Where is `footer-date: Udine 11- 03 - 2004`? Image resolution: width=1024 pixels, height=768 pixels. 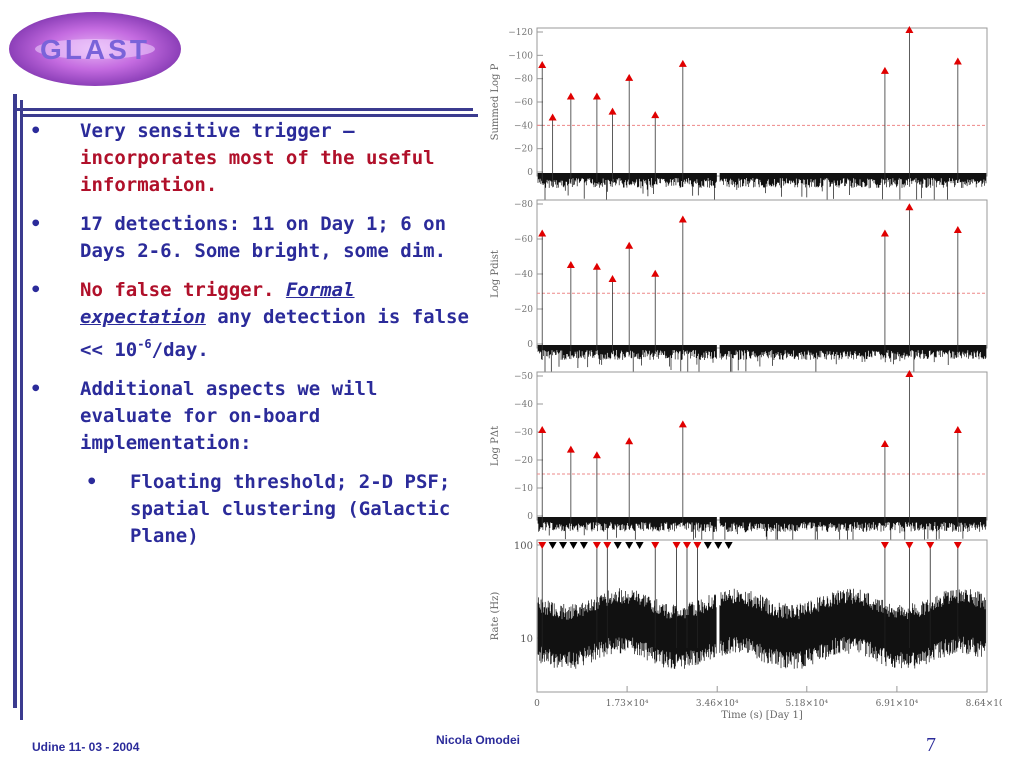 footer-date: Udine 11- 03 - 2004 is located at coordinates (86, 747).